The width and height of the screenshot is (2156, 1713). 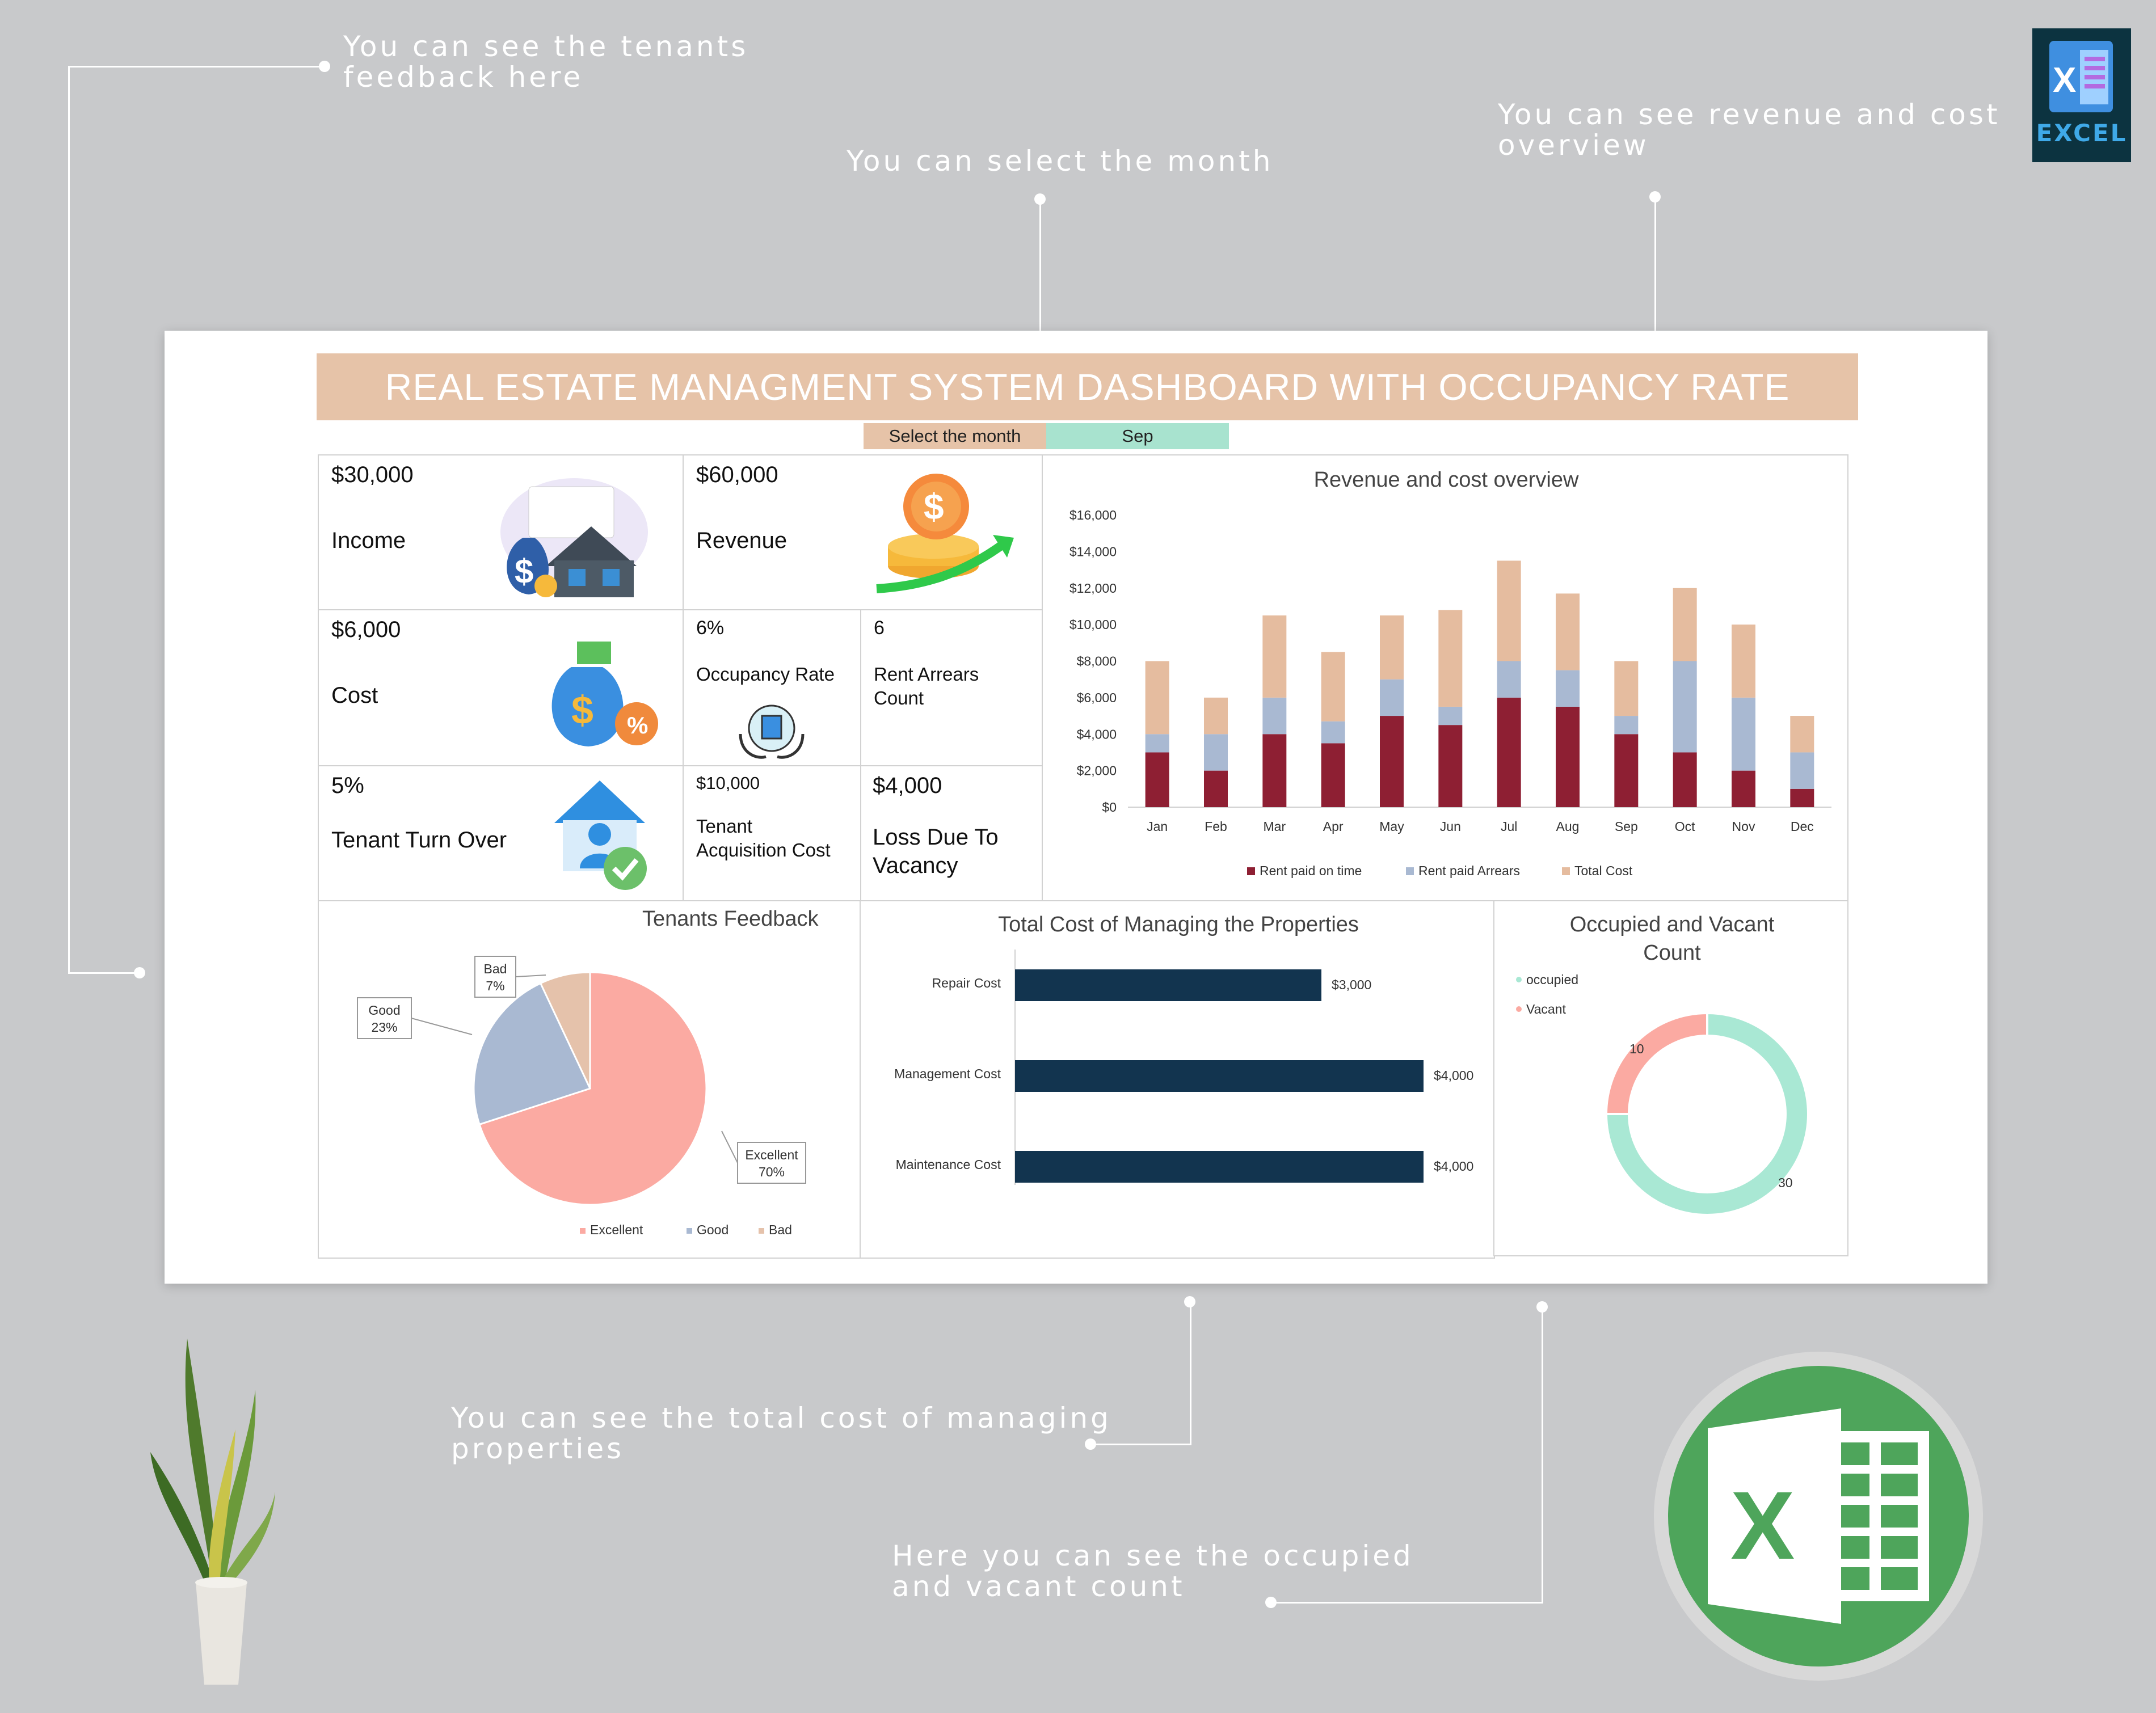 What do you see at coordinates (139, 972) in the screenshot?
I see `connector-feedback-dot2` at bounding box center [139, 972].